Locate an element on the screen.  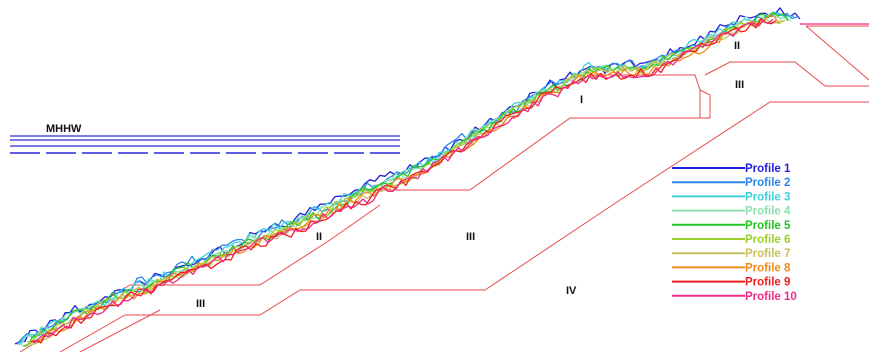
legend-label-8: Profile 8 is located at coordinates (768, 268).